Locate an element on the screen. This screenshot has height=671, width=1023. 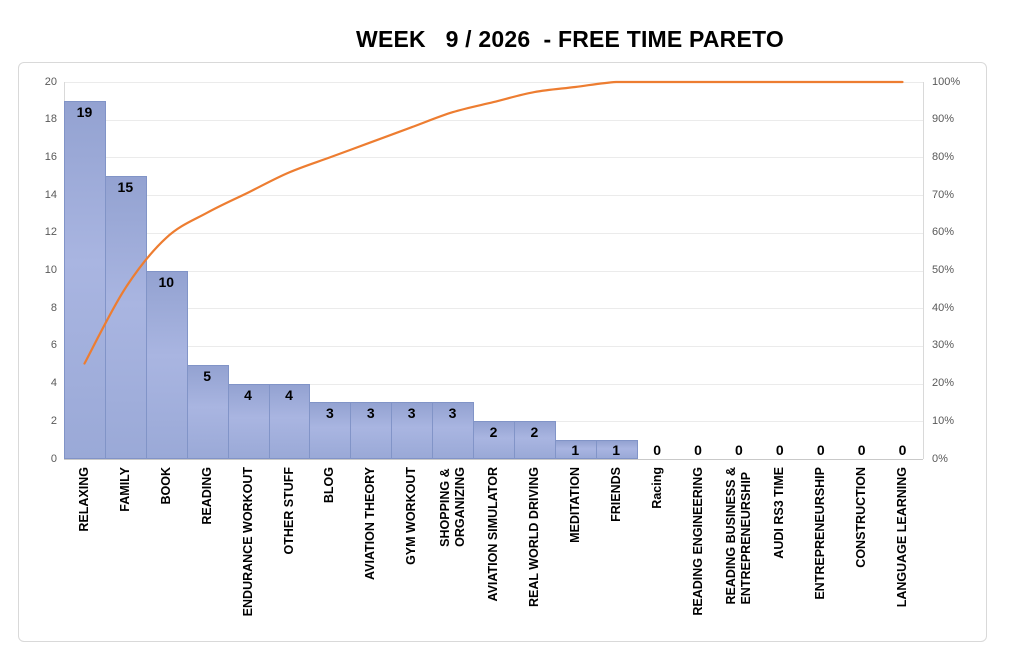
bar-value-label: 15 is located at coordinates (125, 187).